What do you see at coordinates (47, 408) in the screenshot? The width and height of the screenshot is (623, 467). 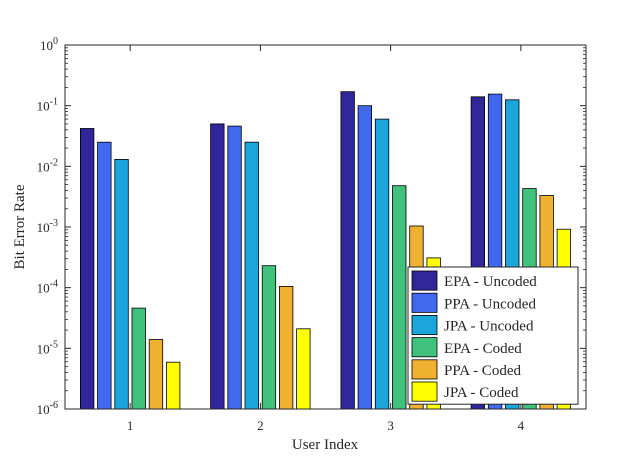 I see `y-tick-label: 10⁻⁶` at bounding box center [47, 408].